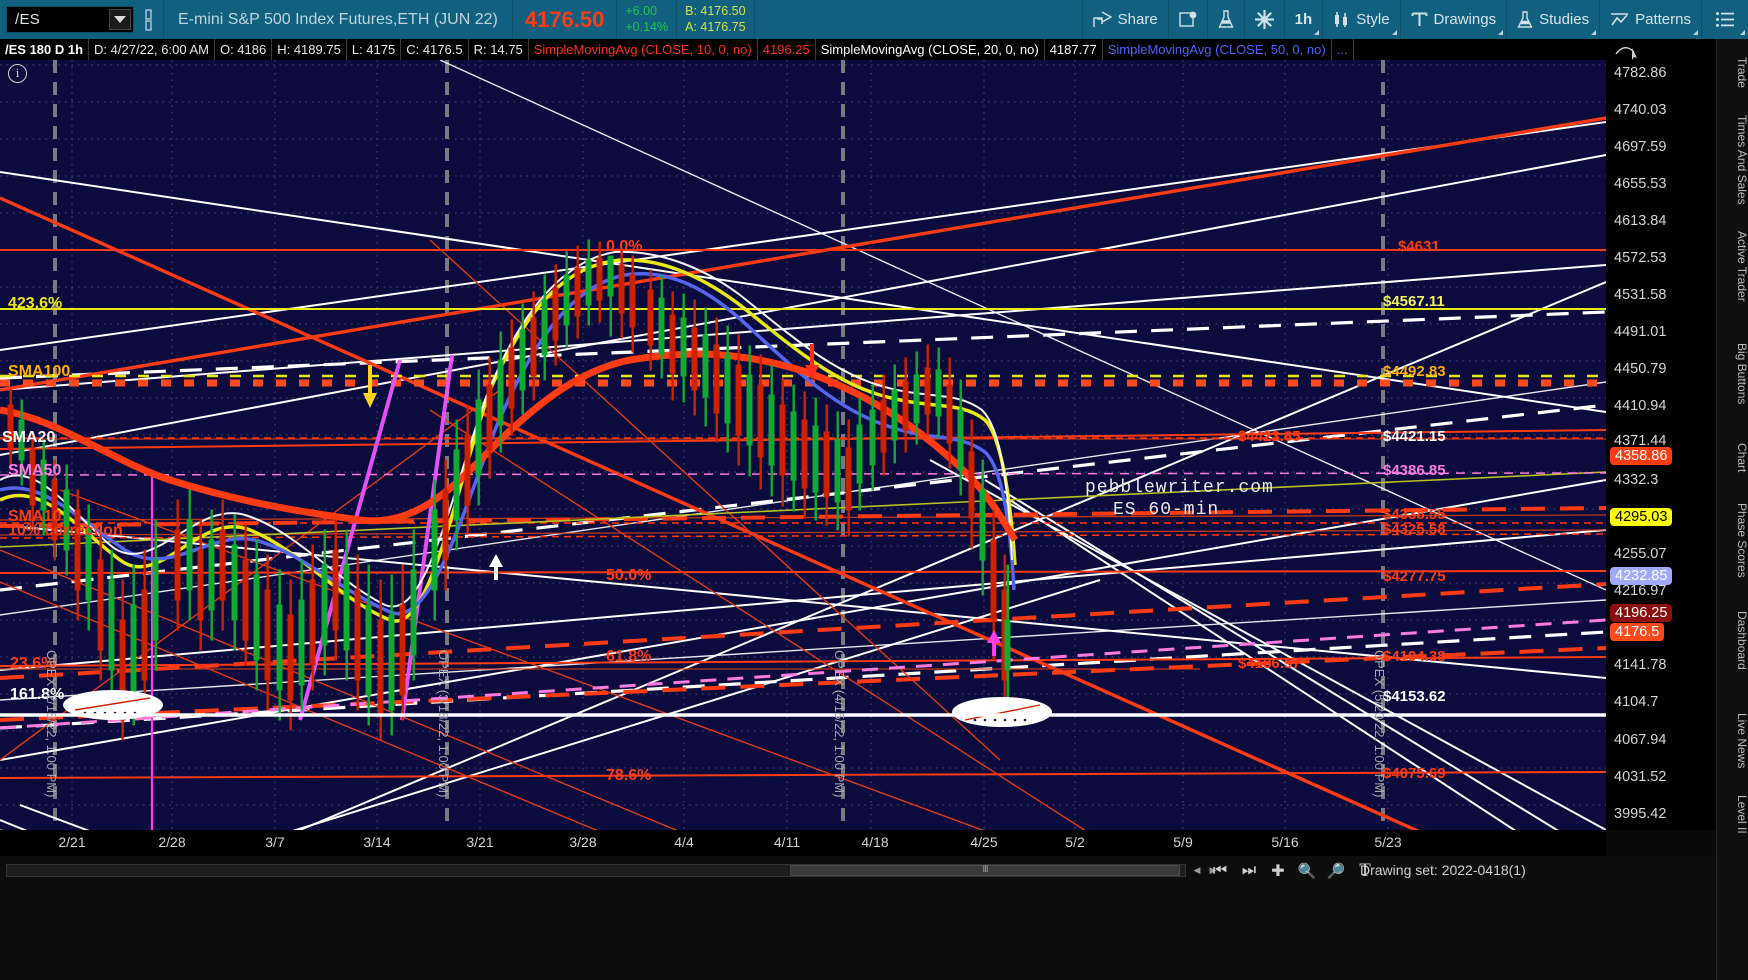  What do you see at coordinates (1663, 19) in the screenshot?
I see `patterns-label: Patterns` at bounding box center [1663, 19].